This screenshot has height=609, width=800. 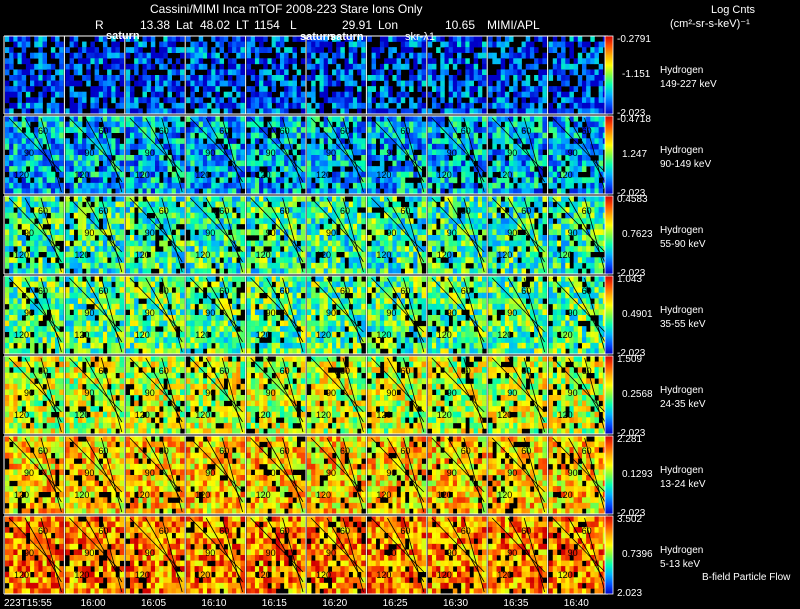 What do you see at coordinates (155, 25) in the screenshot?
I see `r-value: 13.38` at bounding box center [155, 25].